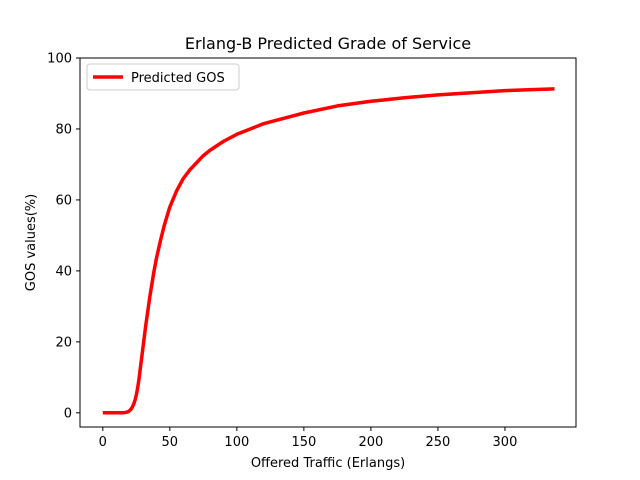 The image size is (640, 480). Describe the element at coordinates (236, 442) in the screenshot. I see `x-tick-label: 100` at that location.